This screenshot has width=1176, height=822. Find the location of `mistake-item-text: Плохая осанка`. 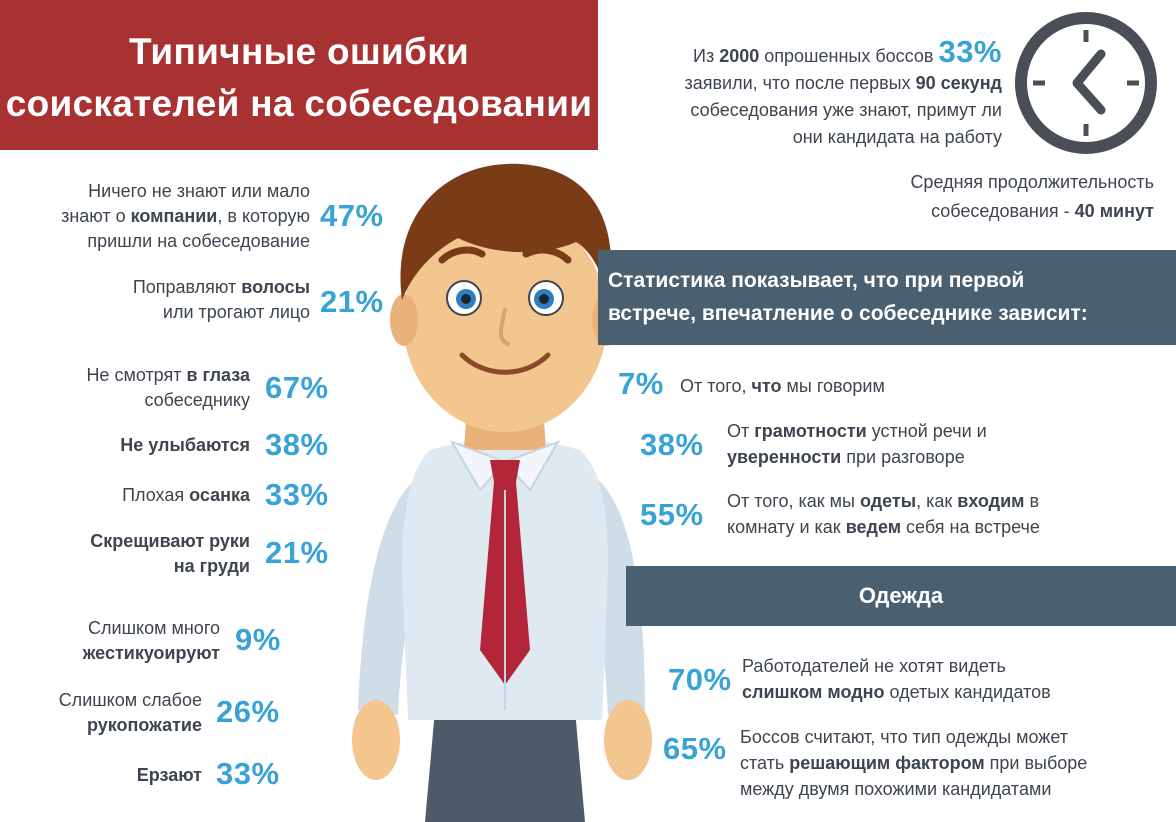

mistake-item-text: Плохая осанка is located at coordinates (186, 495).